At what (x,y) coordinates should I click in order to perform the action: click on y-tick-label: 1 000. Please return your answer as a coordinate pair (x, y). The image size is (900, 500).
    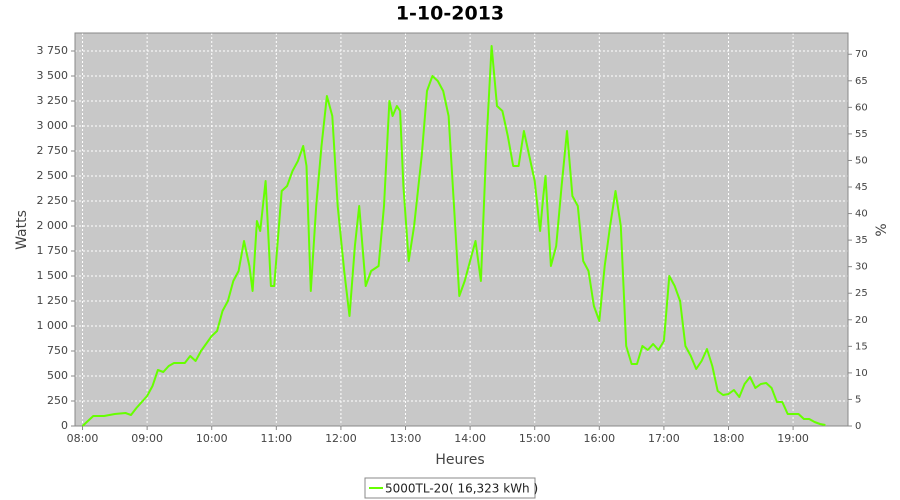
    Looking at the image, I should click on (53, 325).